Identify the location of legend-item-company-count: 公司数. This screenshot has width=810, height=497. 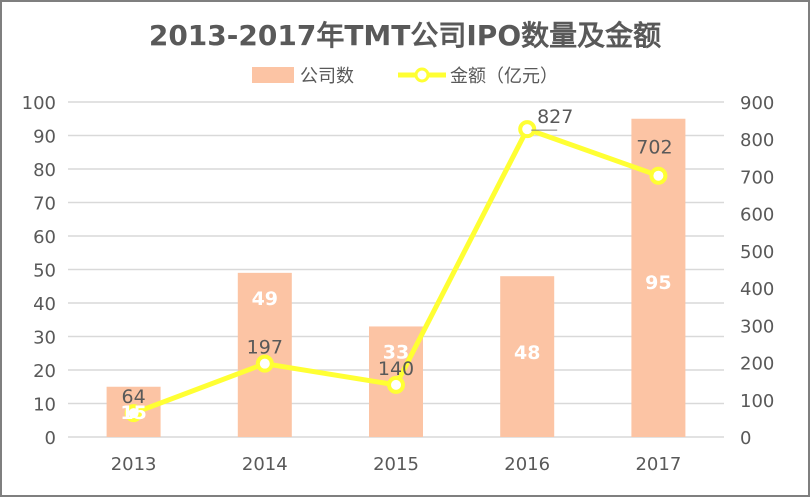
(303, 75).